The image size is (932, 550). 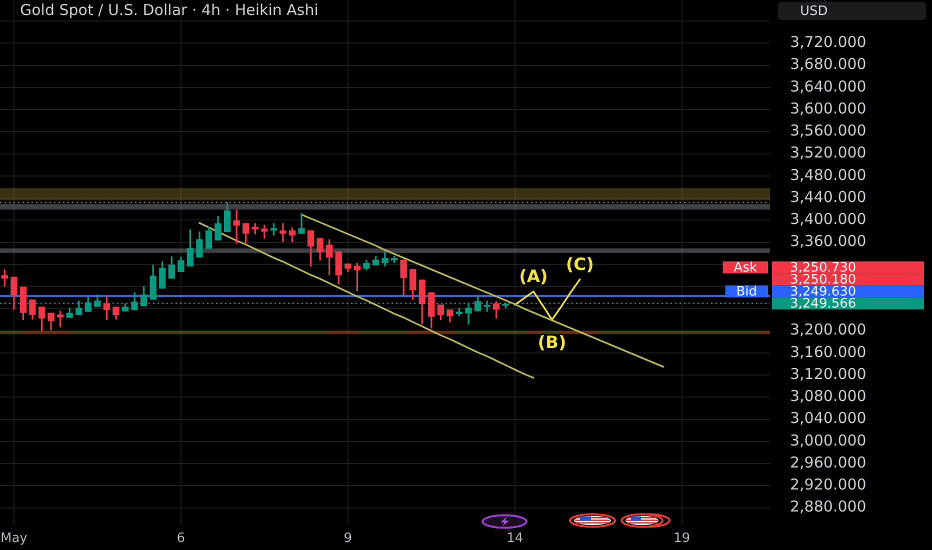 I want to click on chart-title: Gold Spot / U.S. Dollar · 4h · Heikin Ashi, so click(x=169, y=9).